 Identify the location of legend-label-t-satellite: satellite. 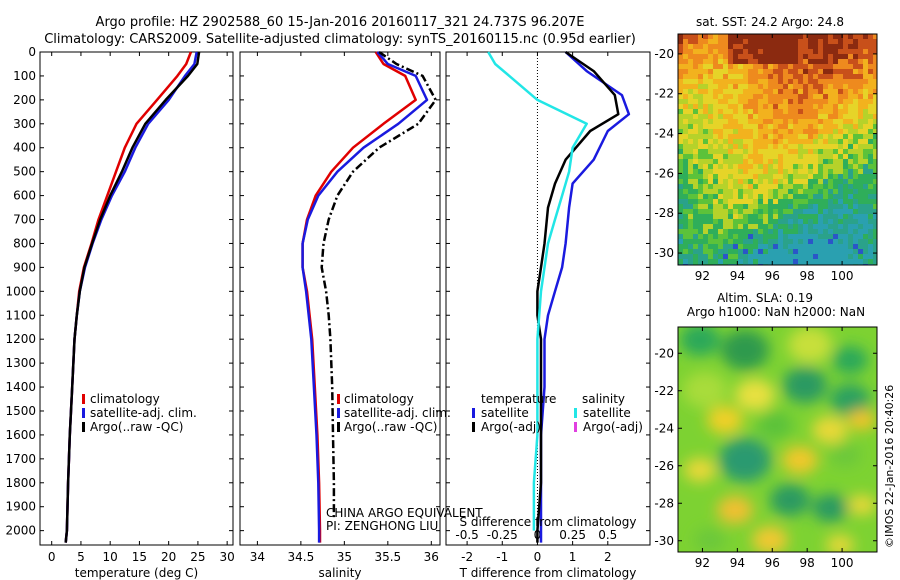
(505, 413).